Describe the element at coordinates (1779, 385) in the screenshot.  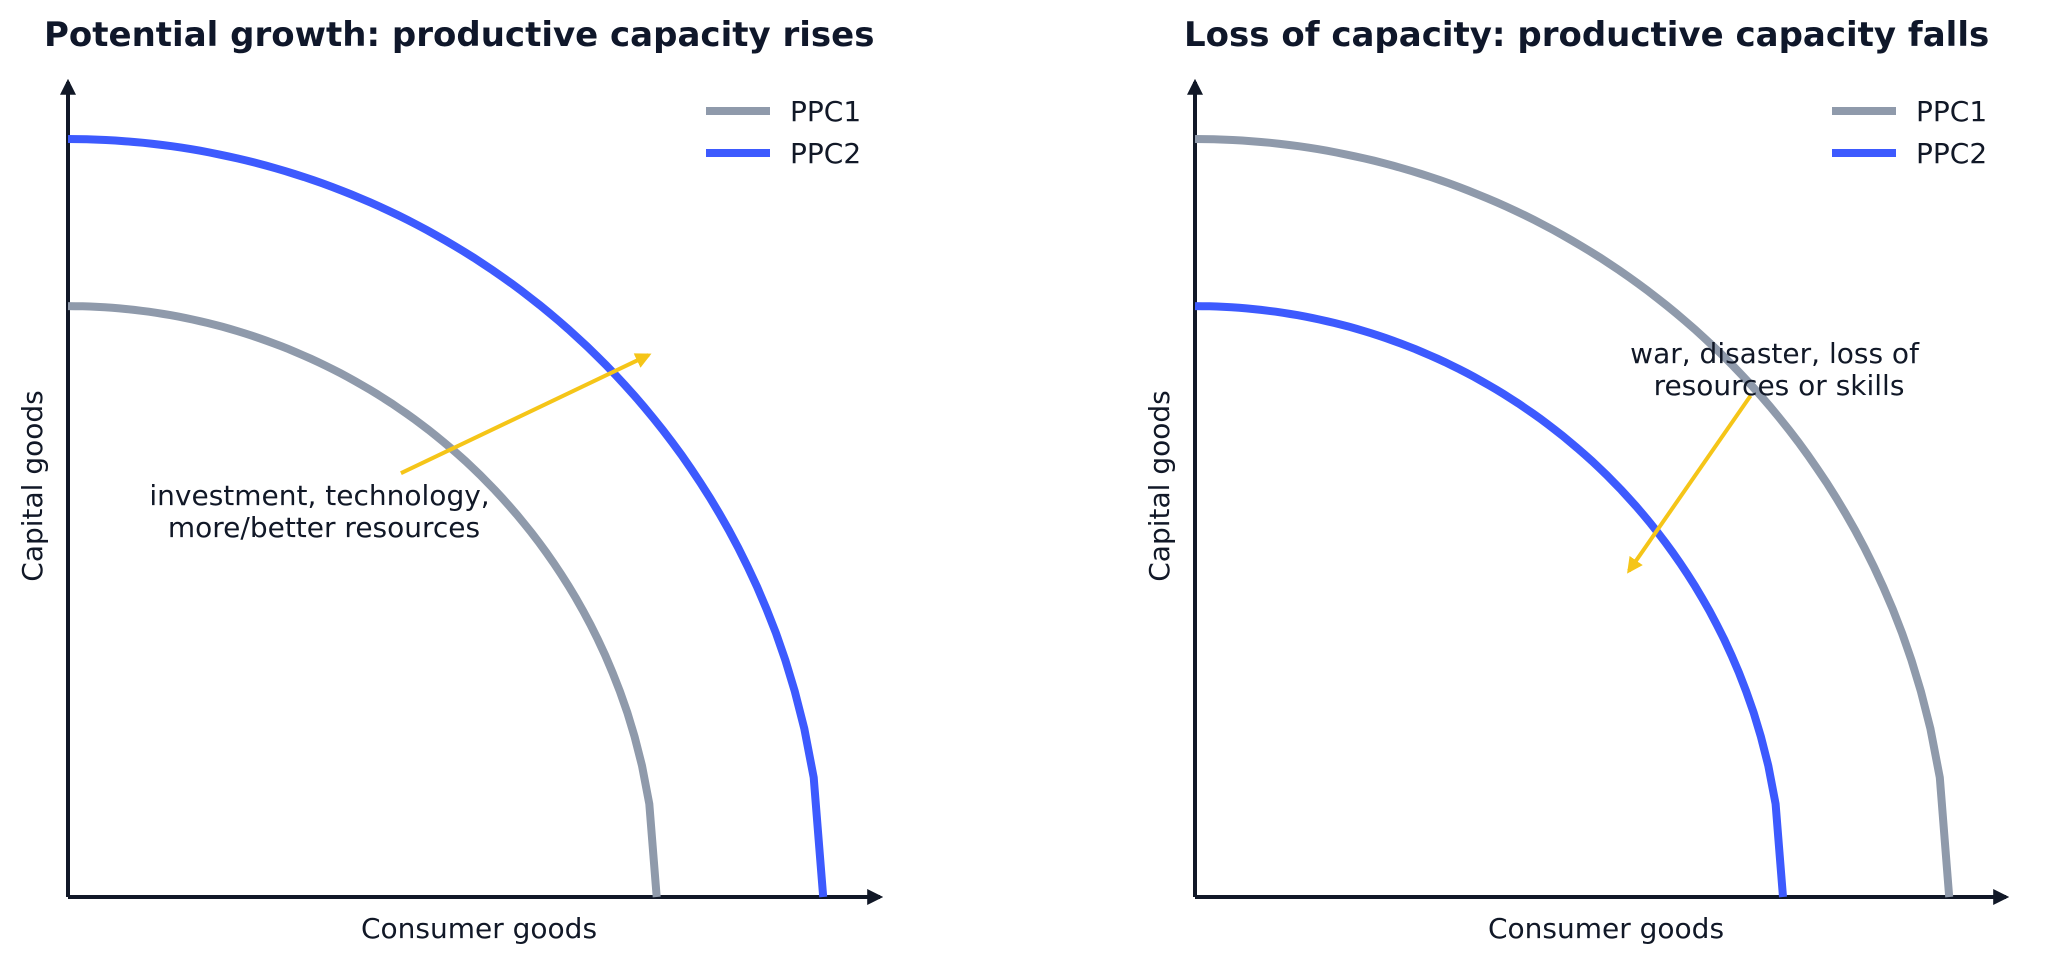
I see `annotation-line-2-right: resources or skills` at that location.